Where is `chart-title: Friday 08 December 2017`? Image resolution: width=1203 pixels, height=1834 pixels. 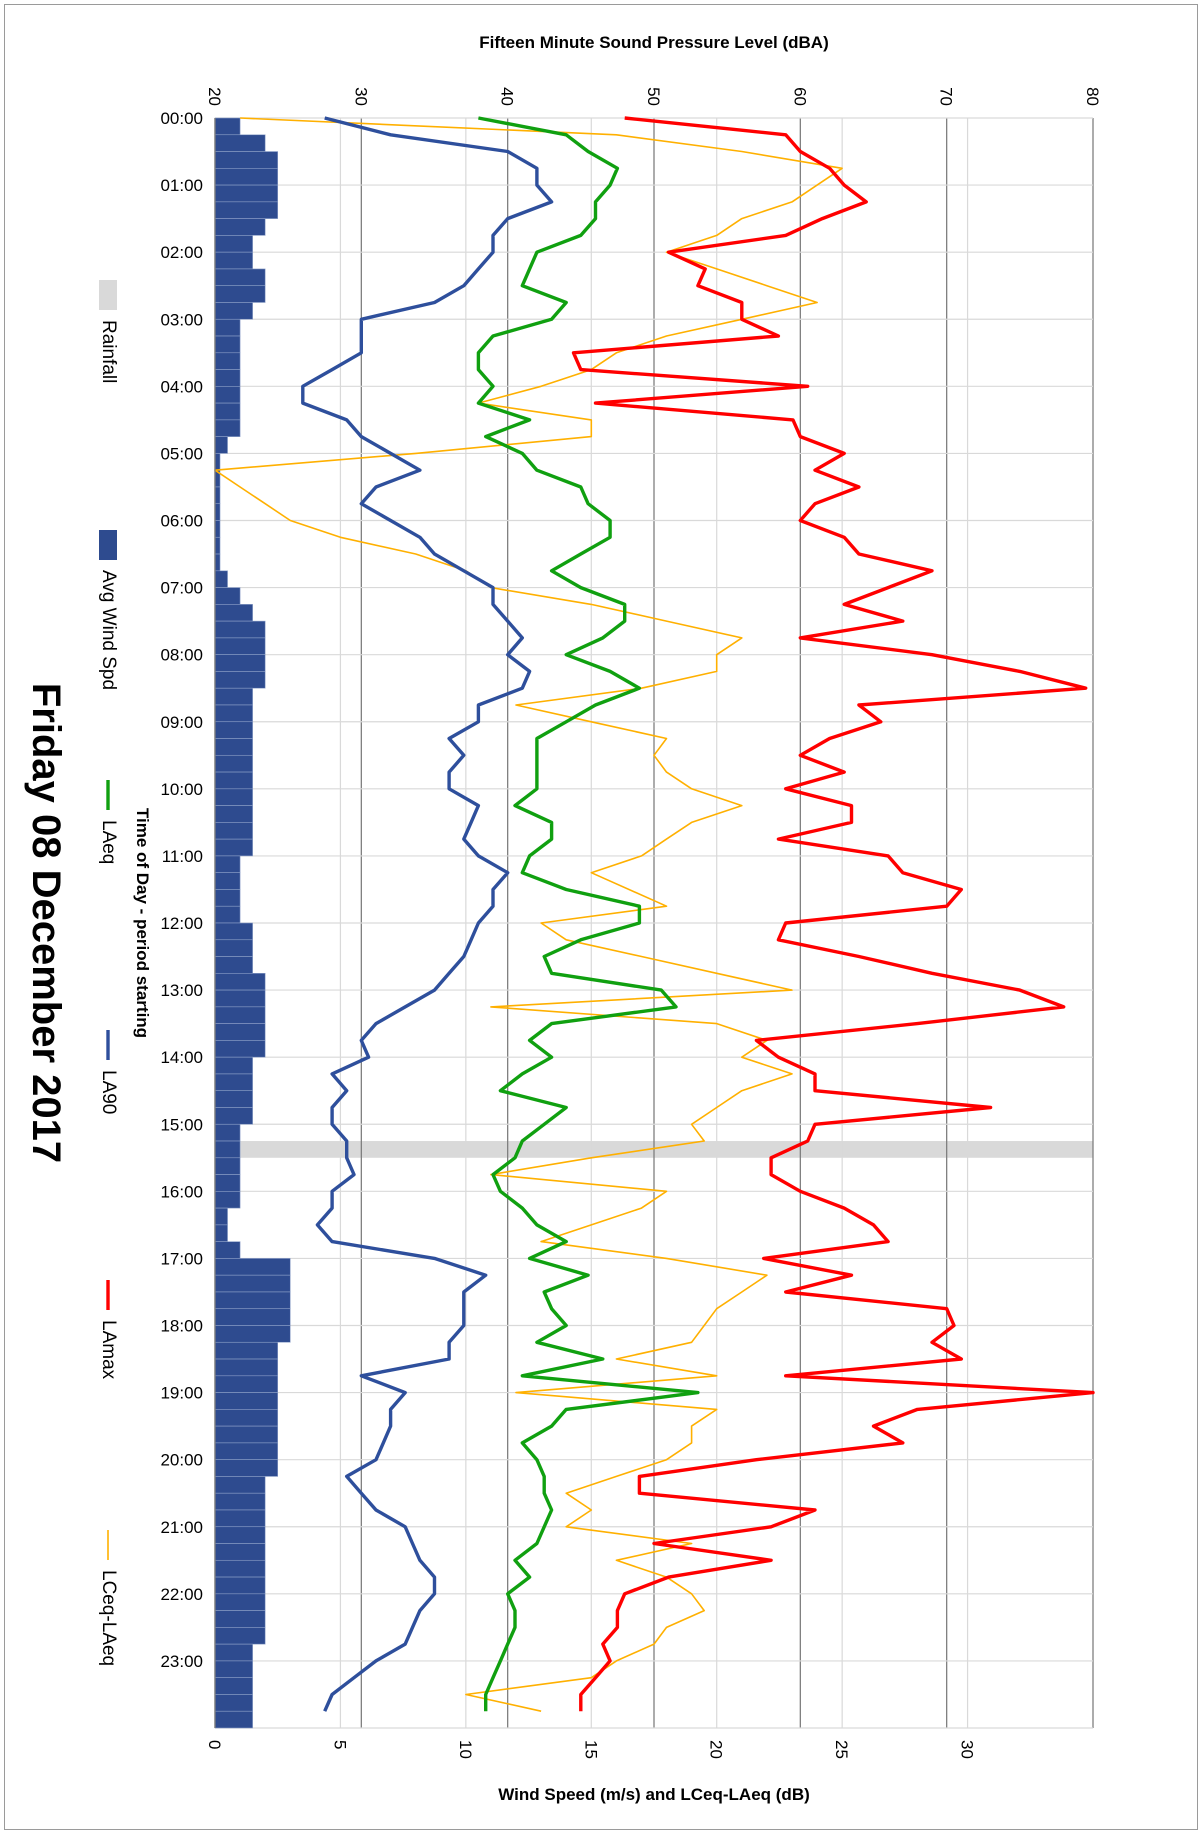 chart-title: Friday 08 December 2017 is located at coordinates (46, 923).